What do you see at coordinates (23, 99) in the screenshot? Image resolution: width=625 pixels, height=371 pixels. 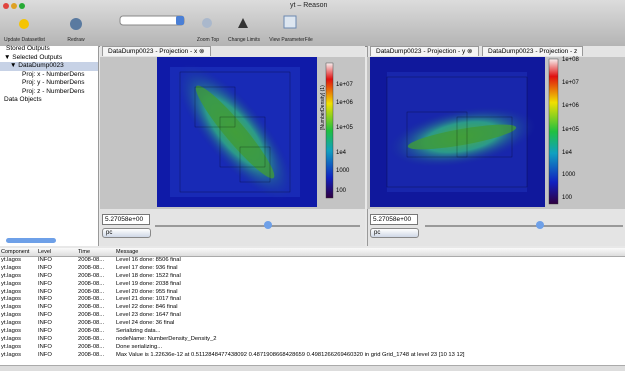 I see `tree-label: Data Objects` at bounding box center [23, 99].